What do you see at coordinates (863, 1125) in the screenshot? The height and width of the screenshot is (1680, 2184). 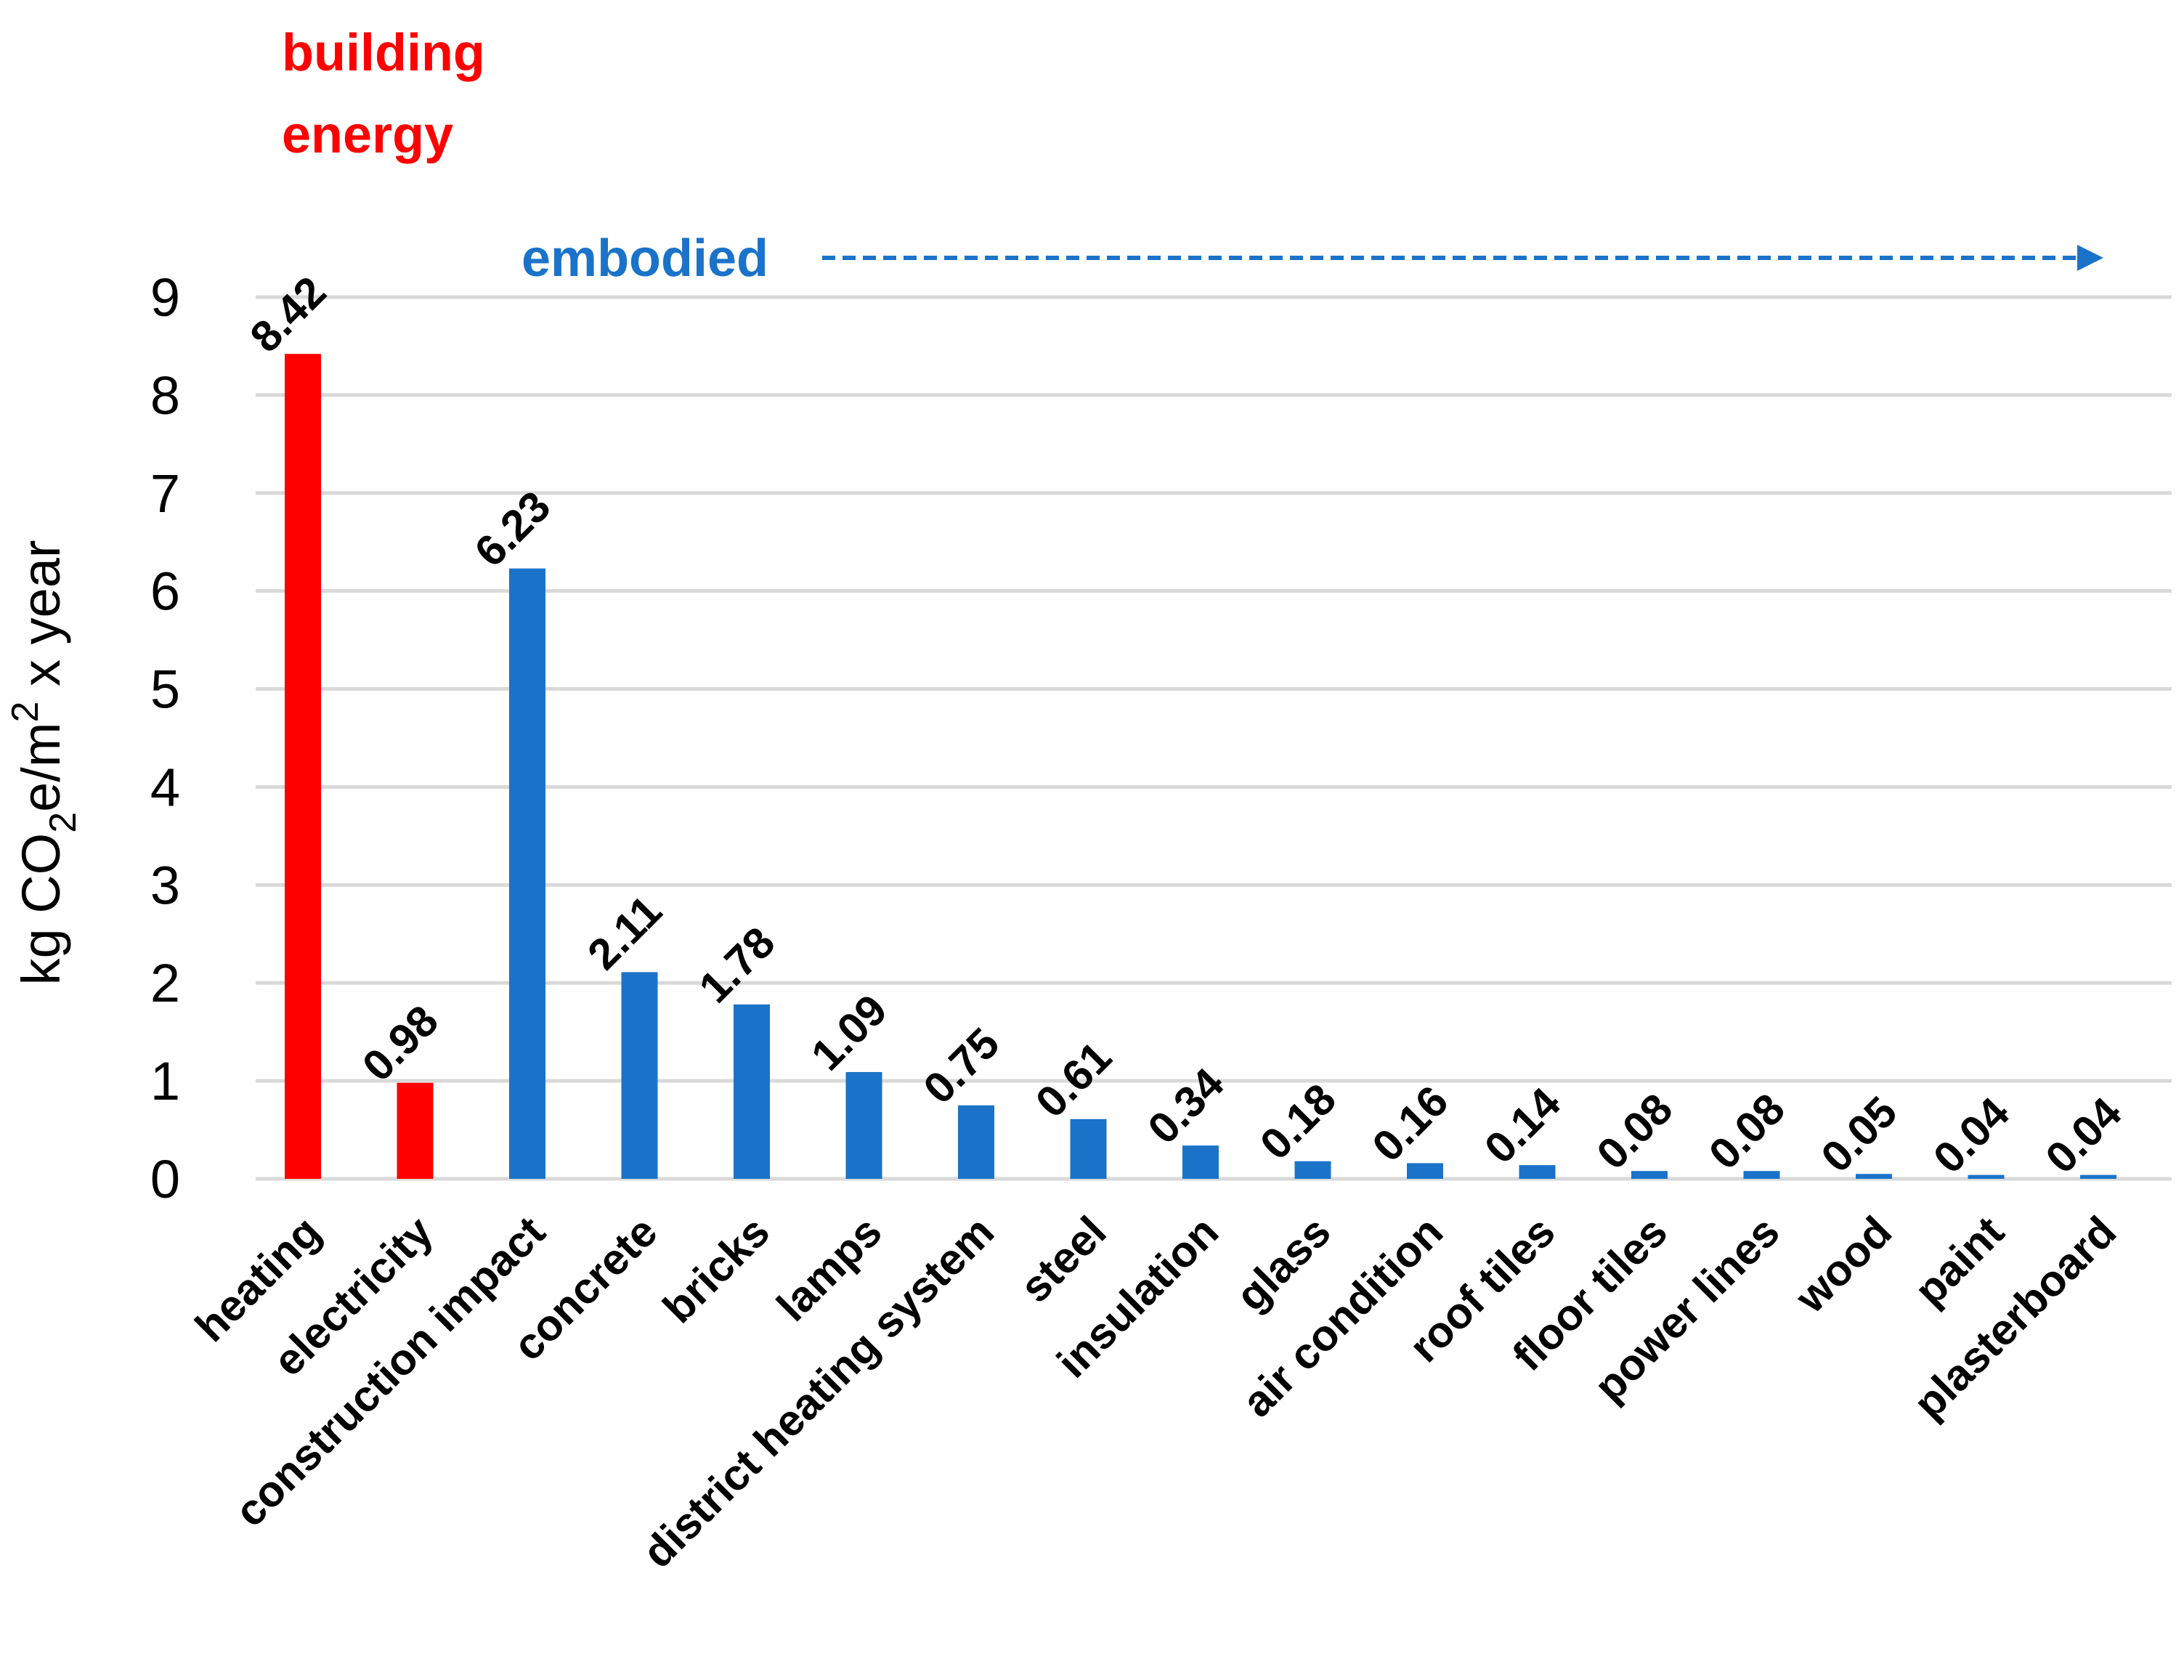 I see `bar-lamps` at bounding box center [863, 1125].